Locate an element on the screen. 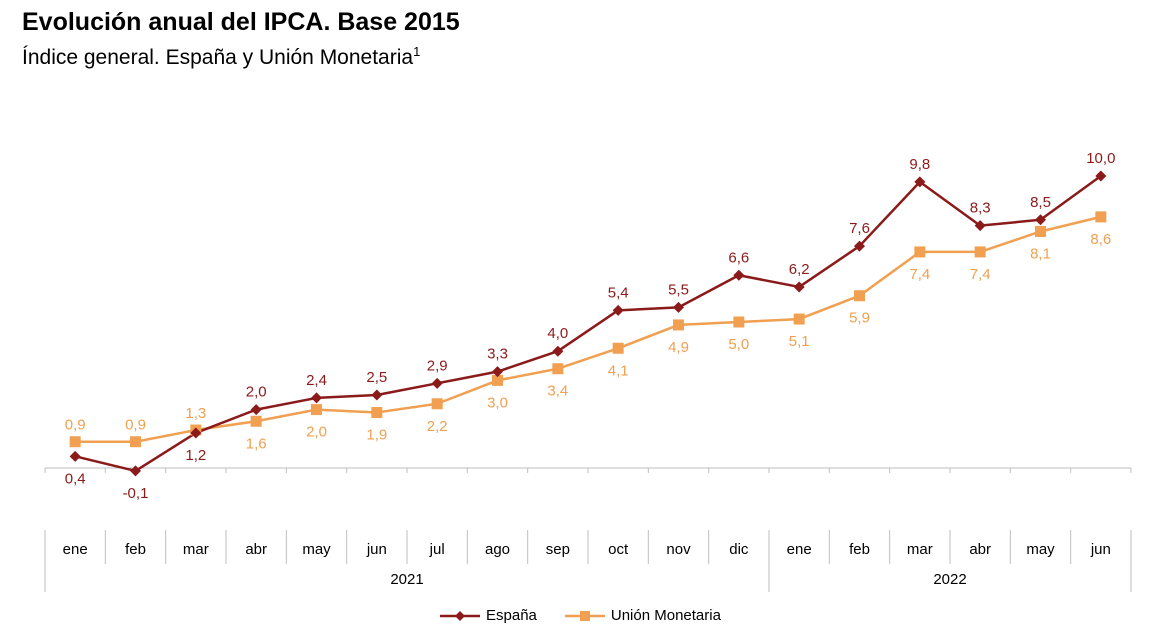 This screenshot has height=640, width=1173. chart-legend: España Unión Monetaria is located at coordinates (594, 615).